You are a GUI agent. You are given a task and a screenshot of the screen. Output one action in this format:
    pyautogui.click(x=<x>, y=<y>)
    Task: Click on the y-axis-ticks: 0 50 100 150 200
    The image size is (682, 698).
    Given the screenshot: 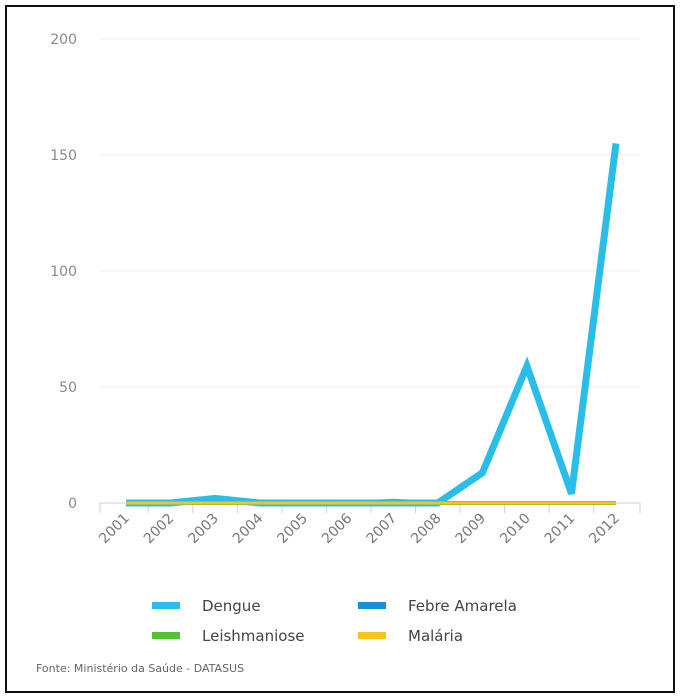 What is the action you would take?
    pyautogui.click(x=63, y=272)
    